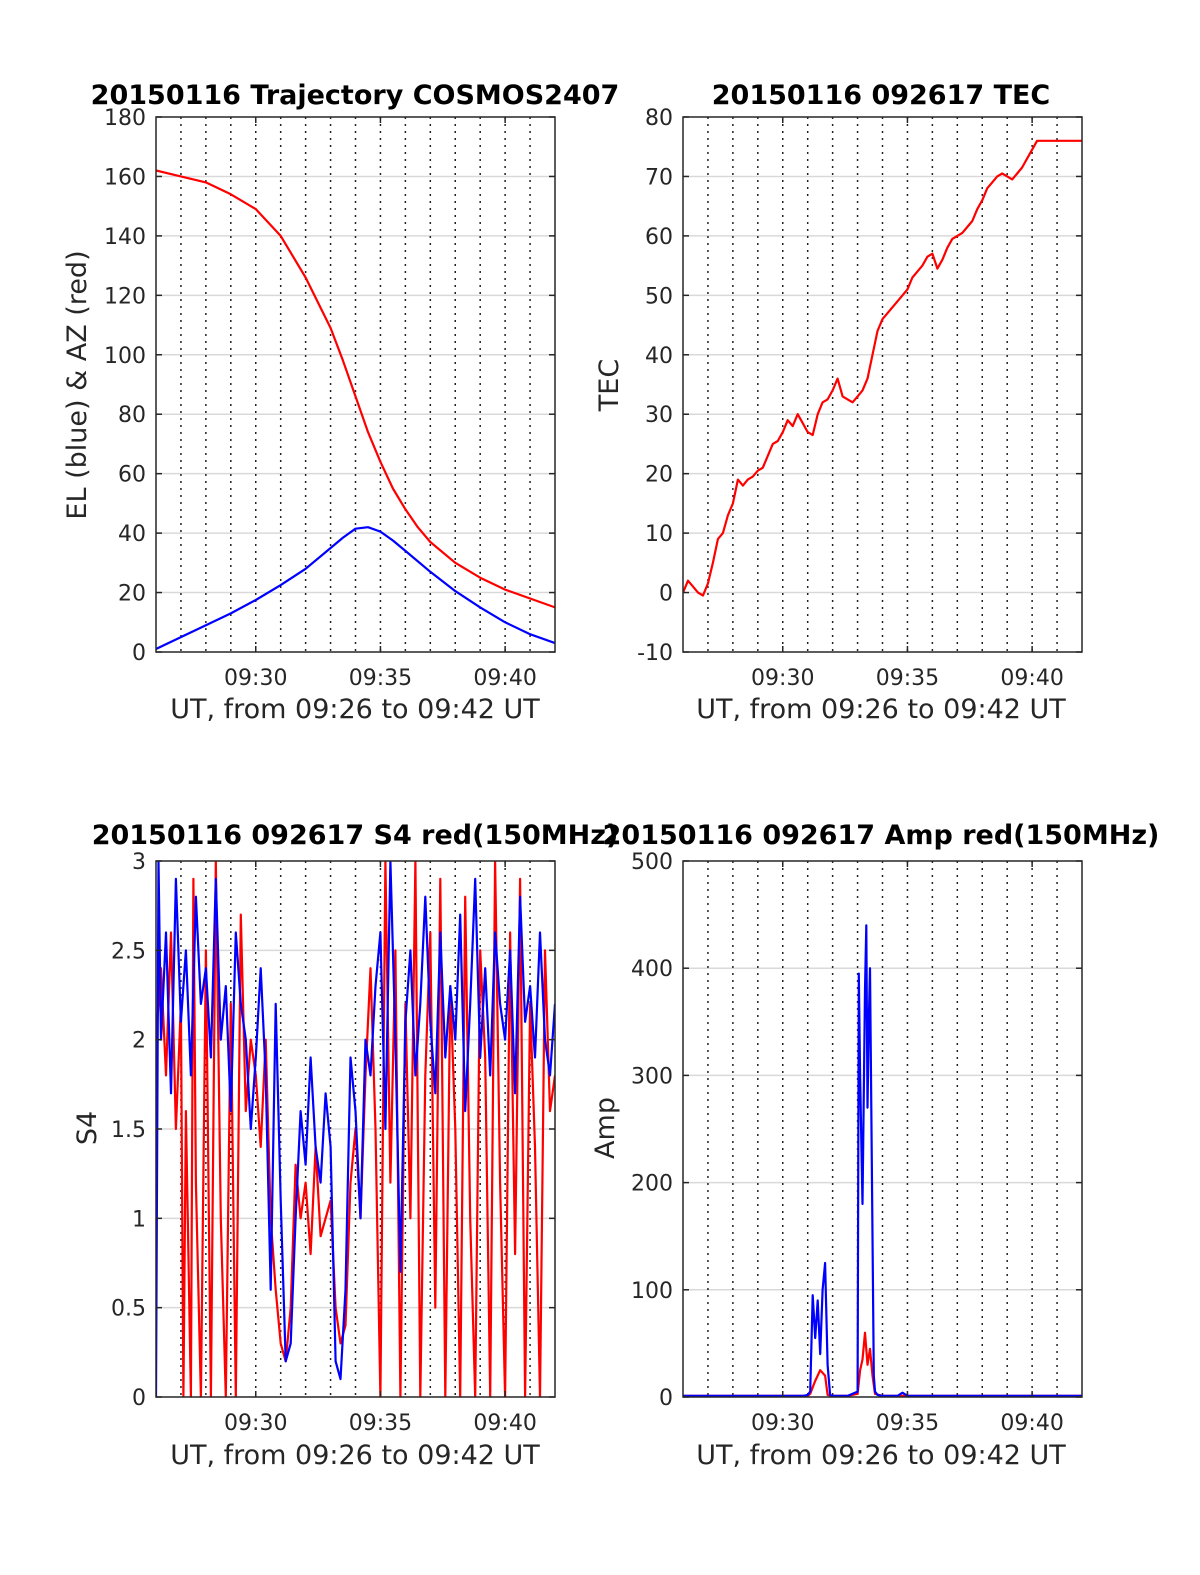 This screenshot has height=1575, width=1200. Describe the element at coordinates (139, 1219) in the screenshot. I see `s4-ytick-label: 1` at that location.